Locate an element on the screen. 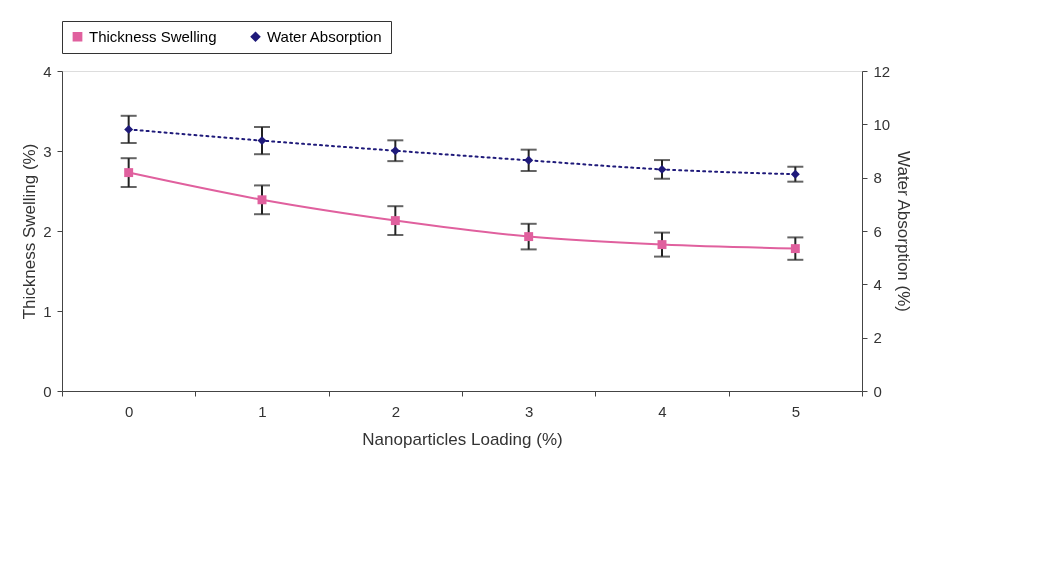  y-tick-label: 1 is located at coordinates (47, 311).